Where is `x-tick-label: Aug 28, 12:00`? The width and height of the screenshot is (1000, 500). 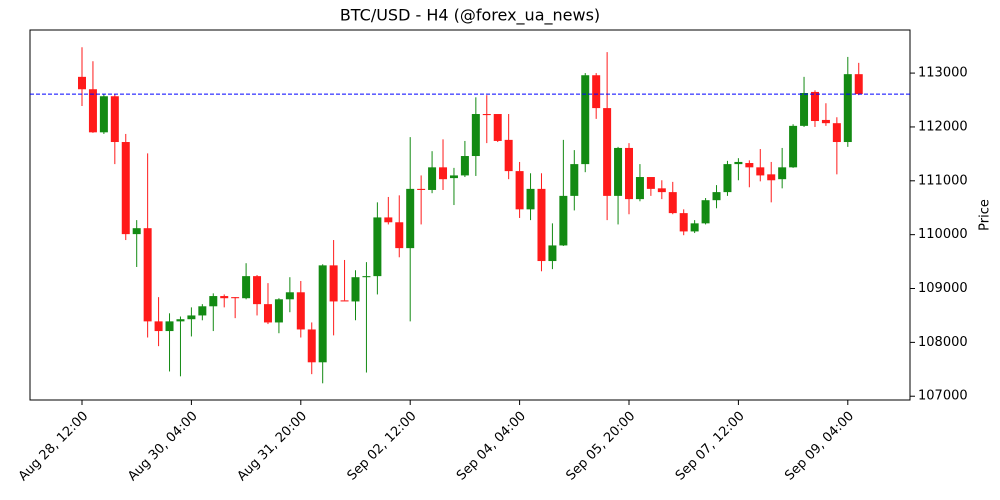
x-tick-label: Aug 28, 12:00 is located at coordinates (54, 447).